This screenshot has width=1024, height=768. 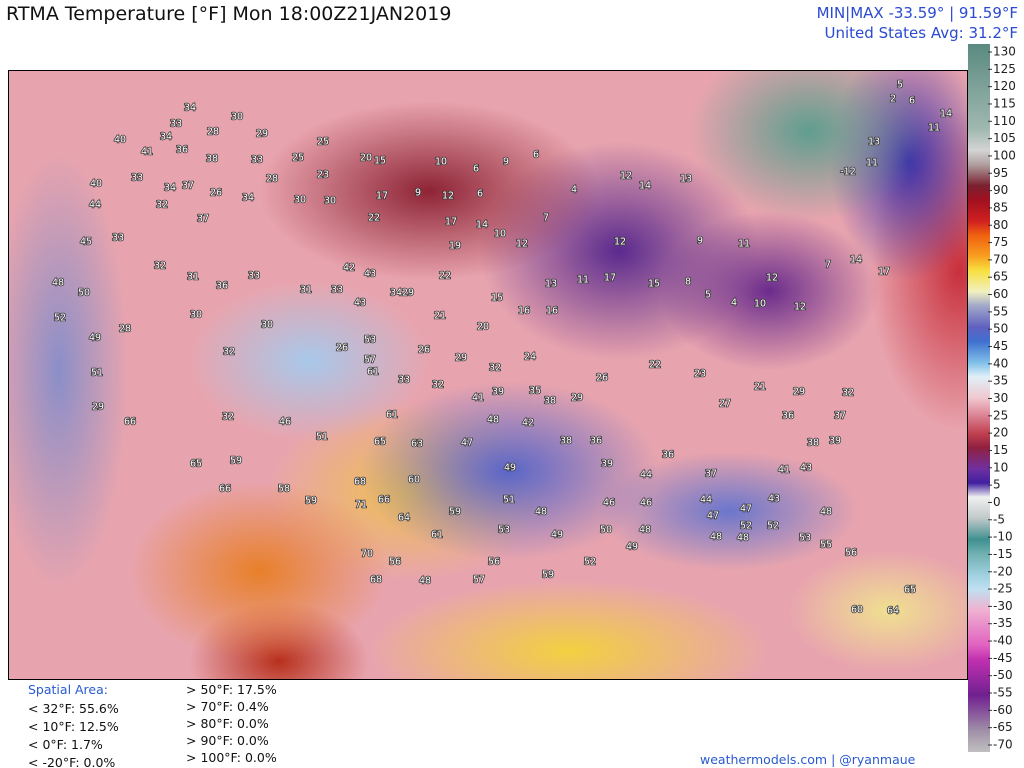 What do you see at coordinates (997, 485) in the screenshot?
I see `scale-label: 5` at bounding box center [997, 485].